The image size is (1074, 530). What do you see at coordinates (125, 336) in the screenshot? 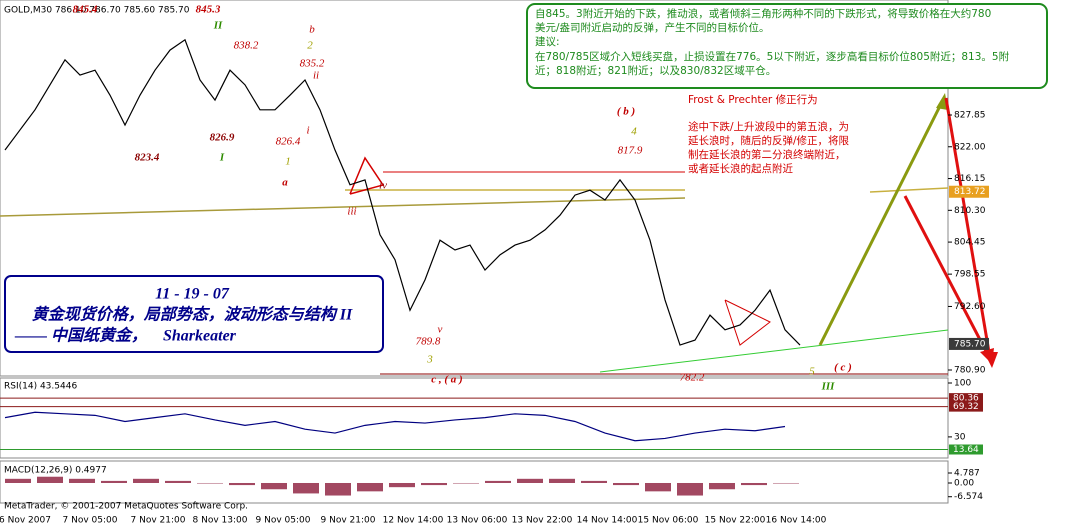
I see `title-line: —— 中国纸黄金， Sharkeater` at bounding box center [125, 336].